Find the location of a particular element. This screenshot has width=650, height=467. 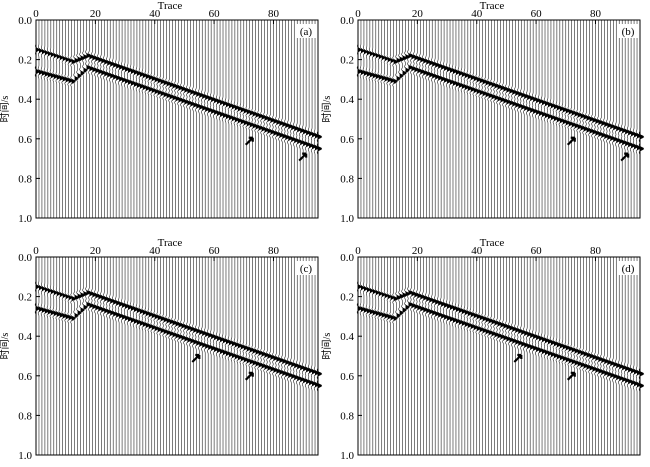

trace-49-event-0-fill is located at coordinates (505, 325).